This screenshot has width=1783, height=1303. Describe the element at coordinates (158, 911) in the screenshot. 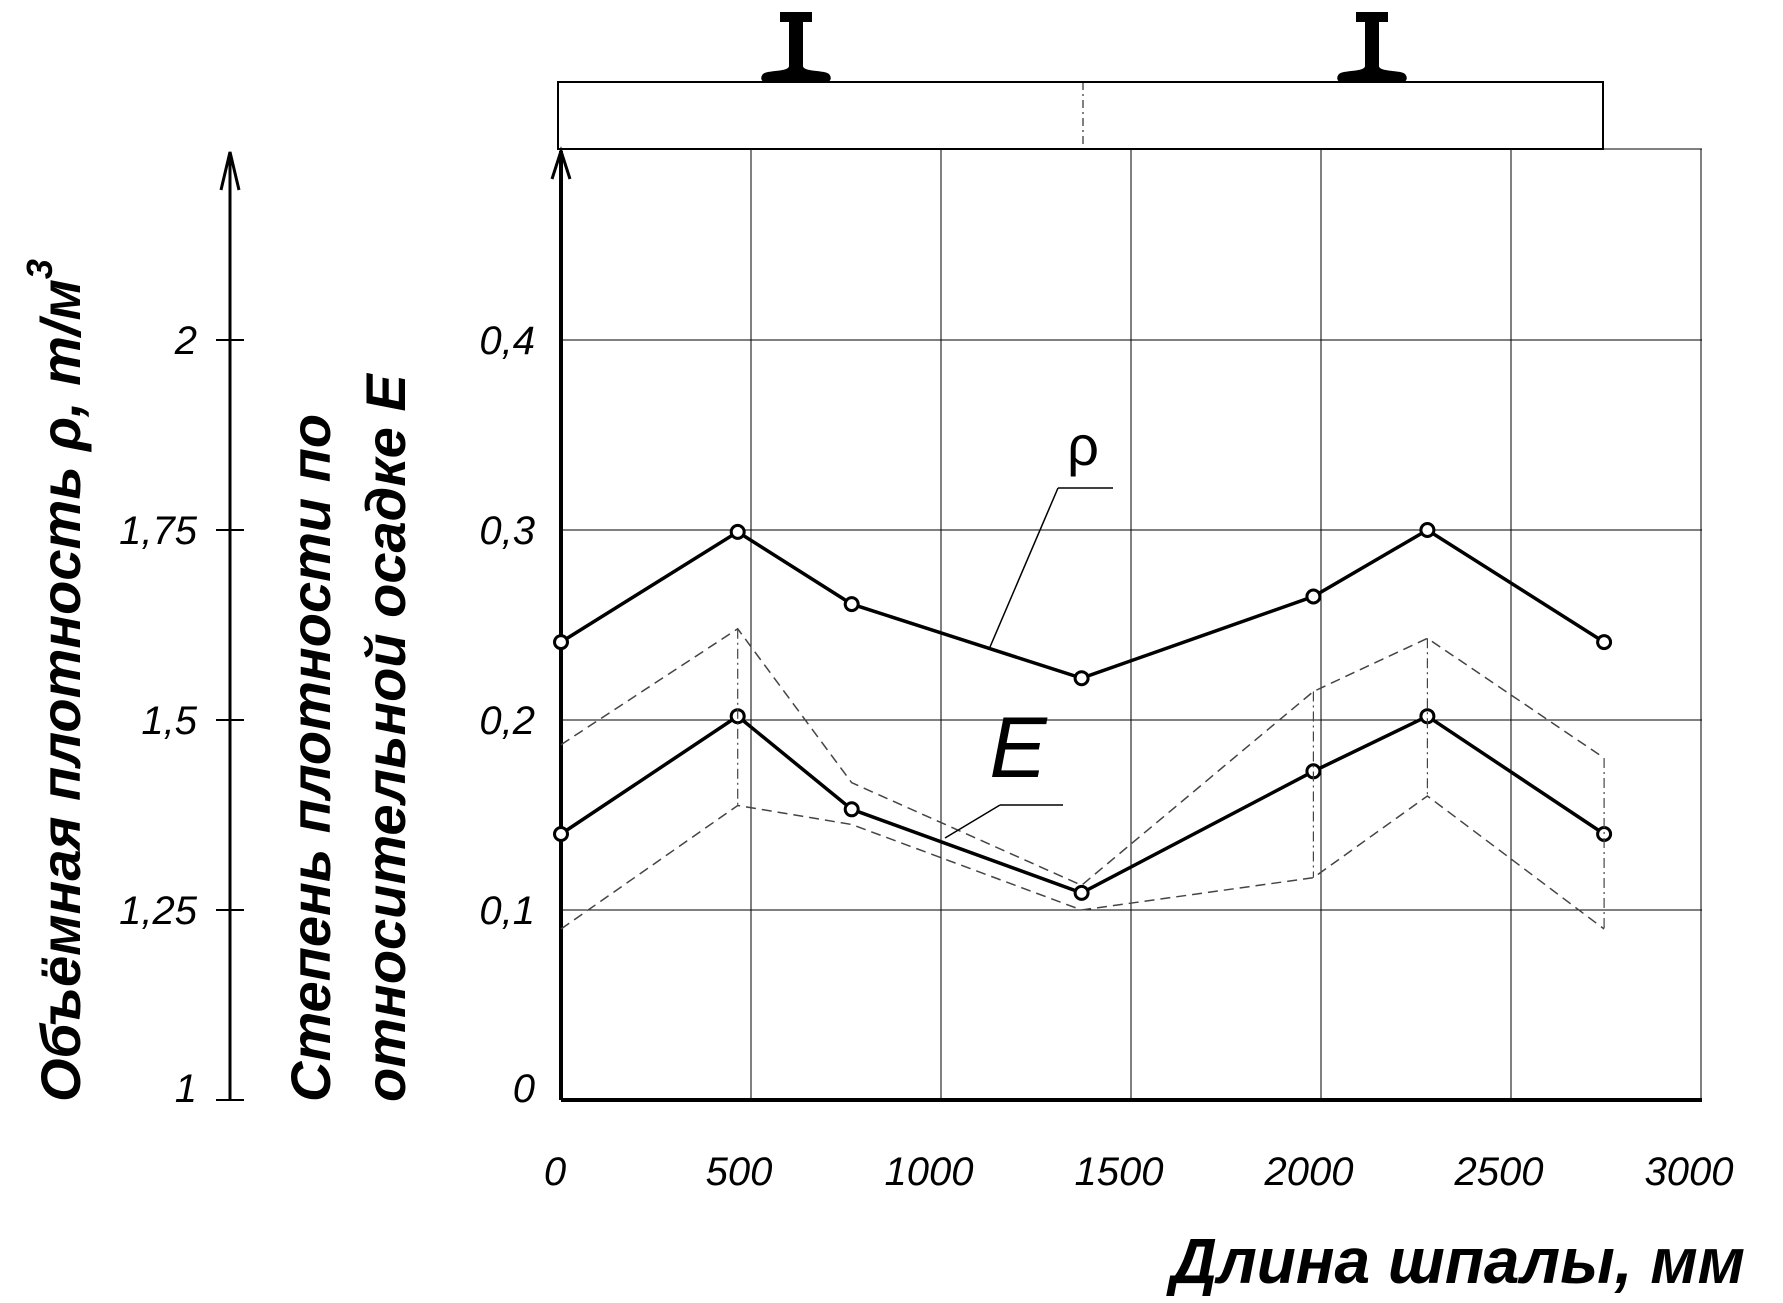

I see `y2-tick-label-1: 1,25` at that location.